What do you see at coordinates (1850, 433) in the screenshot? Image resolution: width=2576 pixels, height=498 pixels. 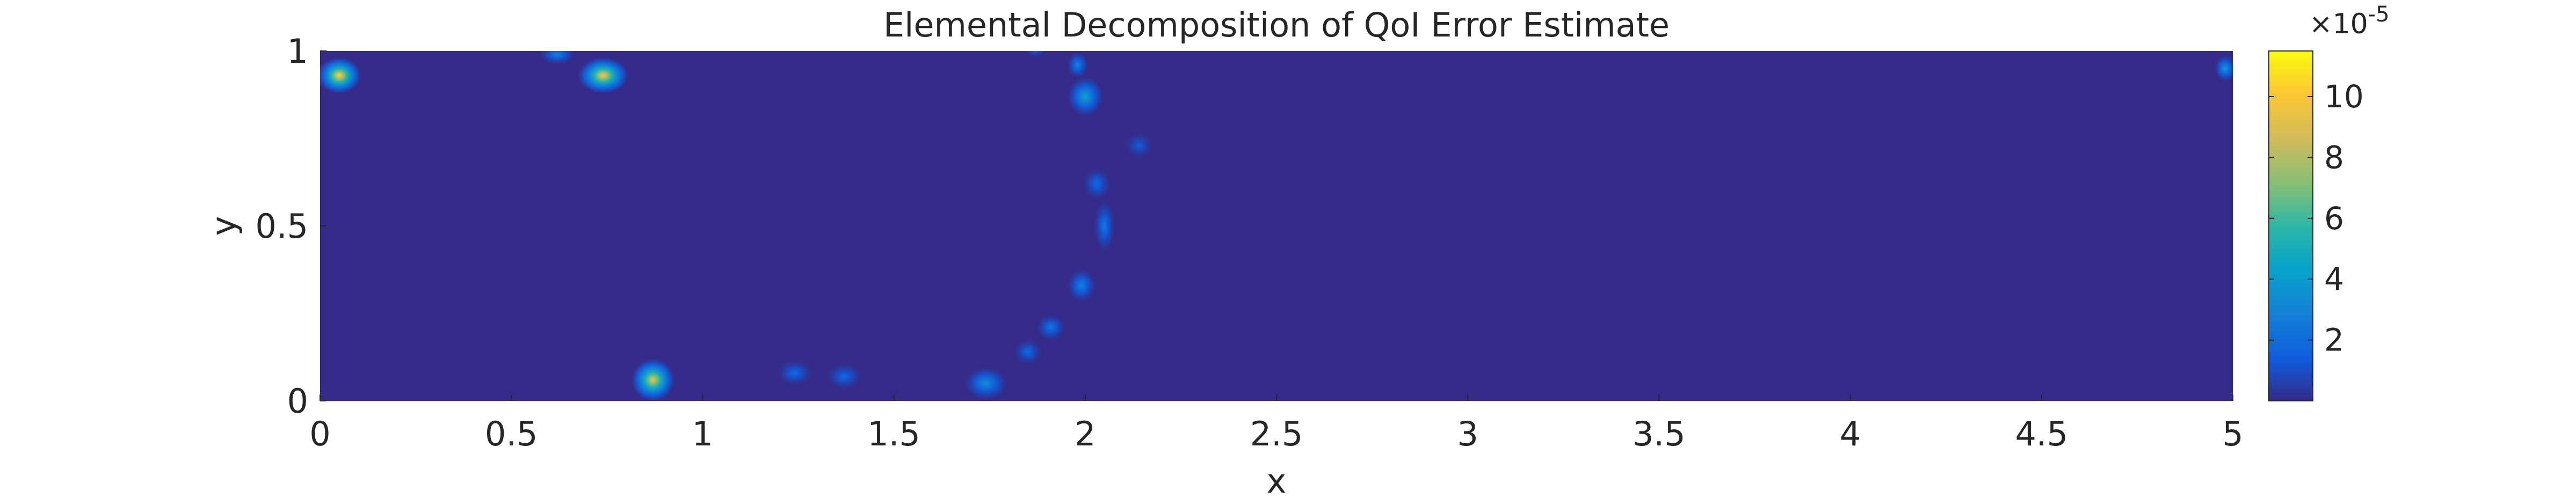 I see `x-tick-label: 4` at bounding box center [1850, 433].